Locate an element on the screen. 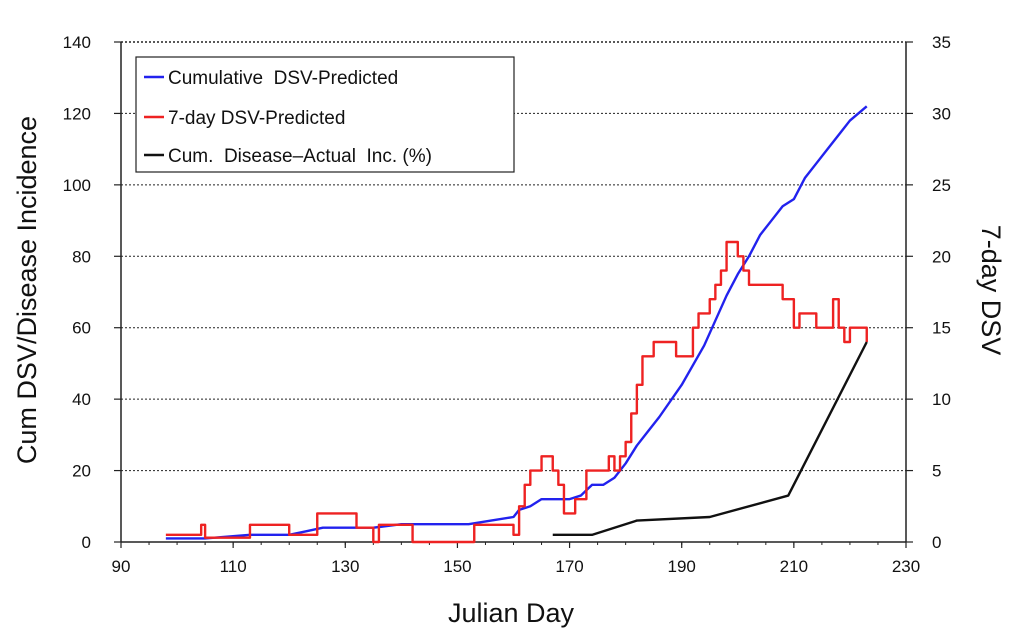 The height and width of the screenshot is (637, 1024). x-tick-label: 230 is located at coordinates (906, 566).